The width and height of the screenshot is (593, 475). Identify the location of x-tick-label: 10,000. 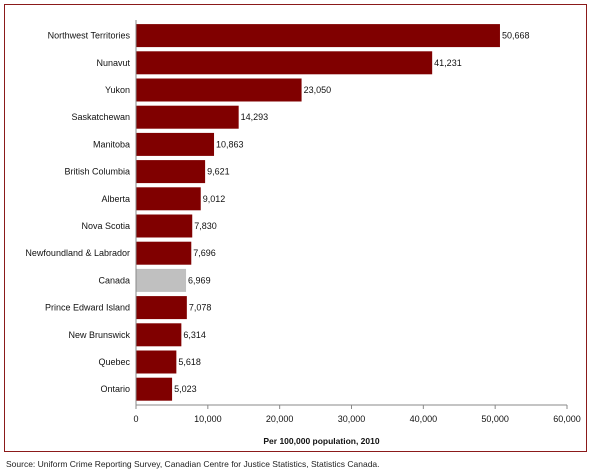
(208, 419).